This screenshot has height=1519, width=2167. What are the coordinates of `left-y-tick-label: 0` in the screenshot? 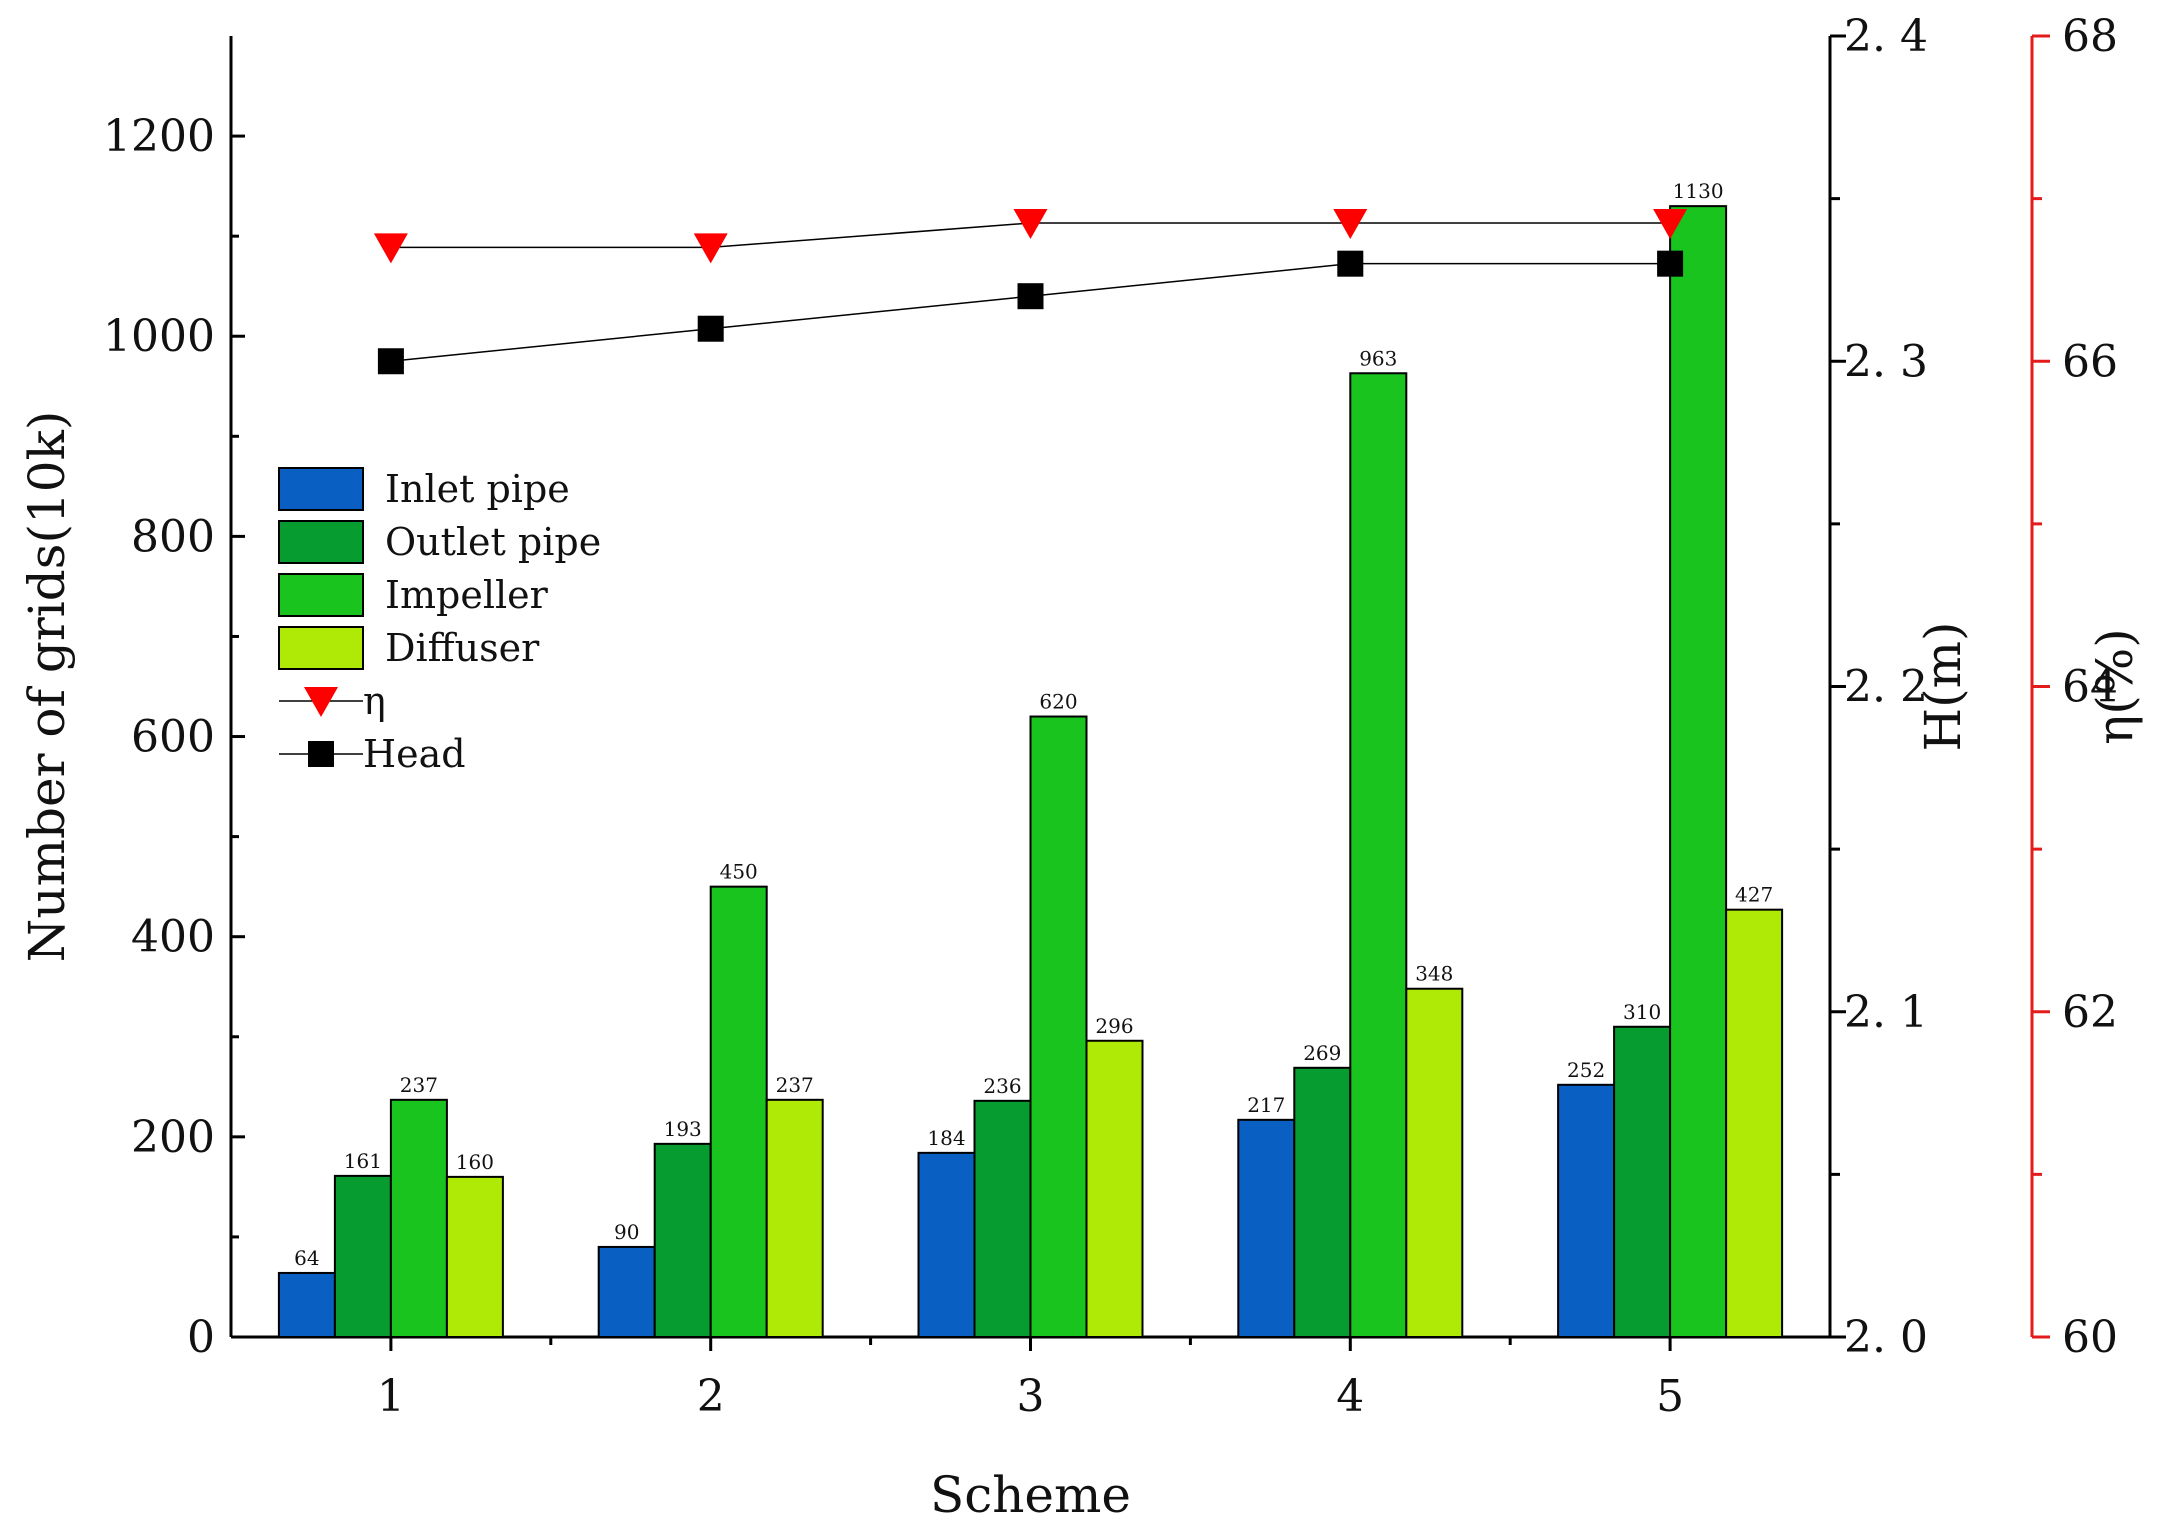 It's located at (201, 1337).